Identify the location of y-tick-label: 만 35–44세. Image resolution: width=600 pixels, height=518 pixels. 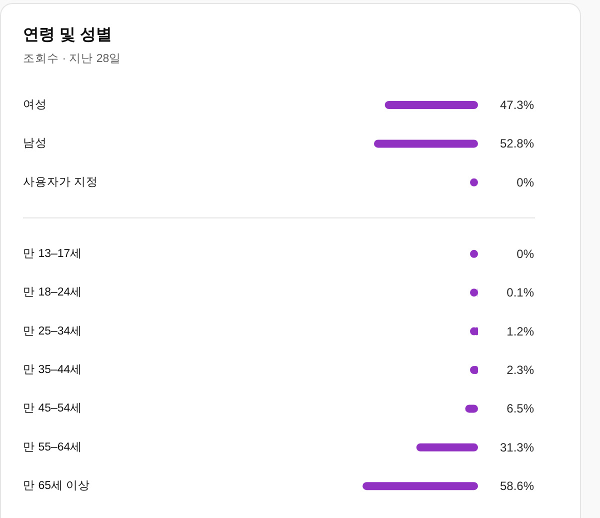
(52, 370).